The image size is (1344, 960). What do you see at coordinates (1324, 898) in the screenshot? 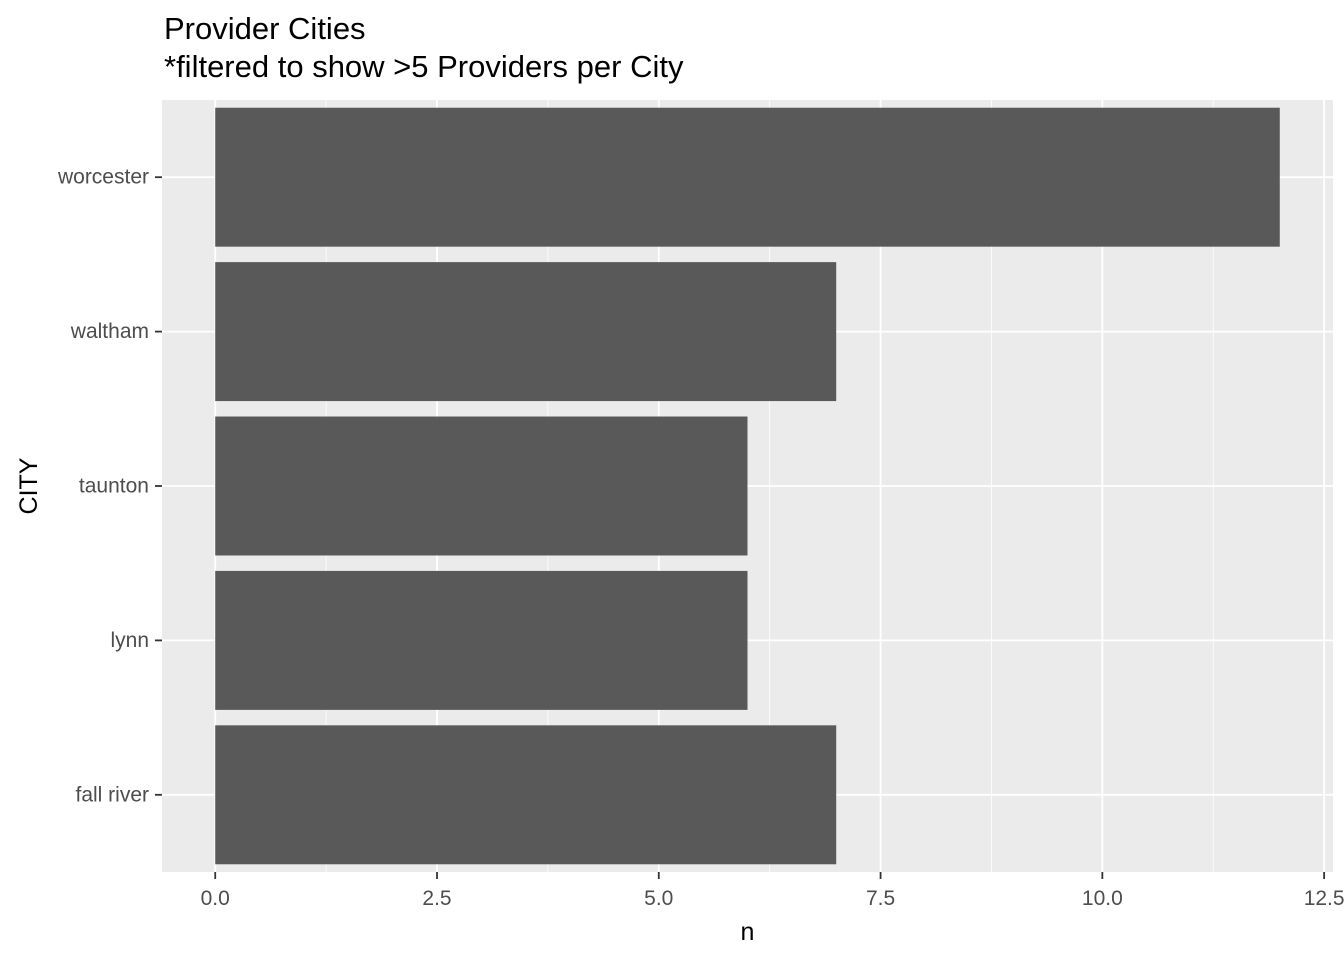
I see `x-tick-label: 12.5` at bounding box center [1324, 898].